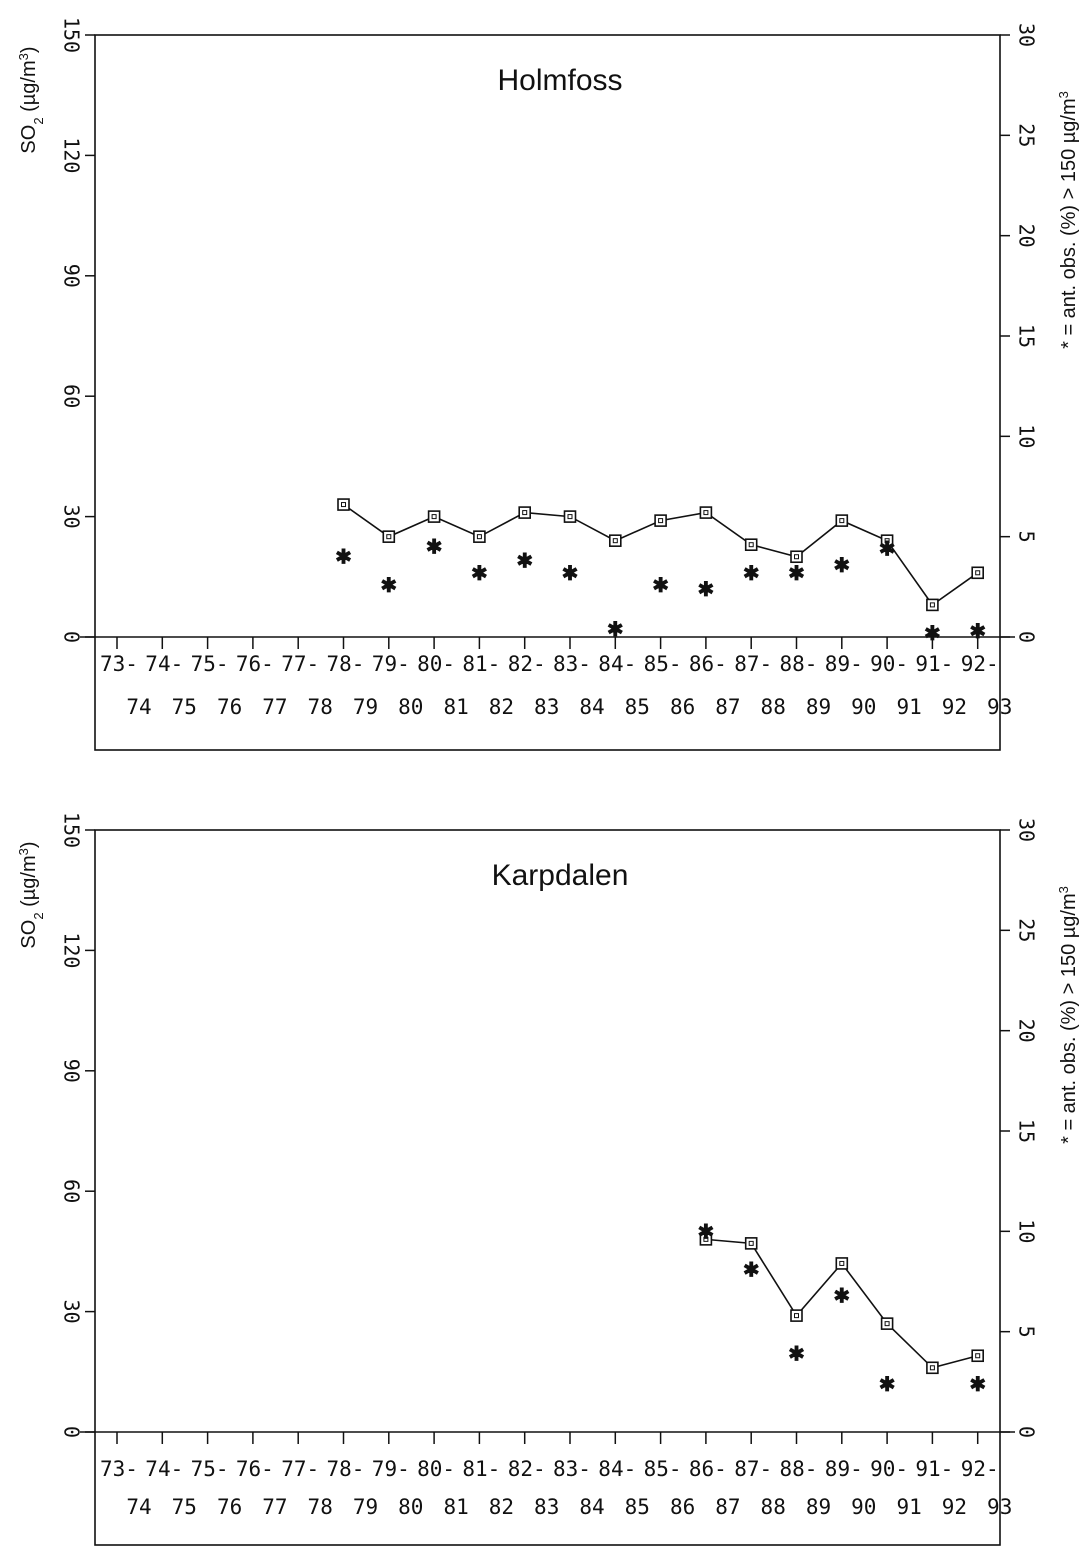 The height and width of the screenshot is (1550, 1089). What do you see at coordinates (527, 1469) in the screenshot?
I see `x-tick-label-top: 82-` at bounding box center [527, 1469].